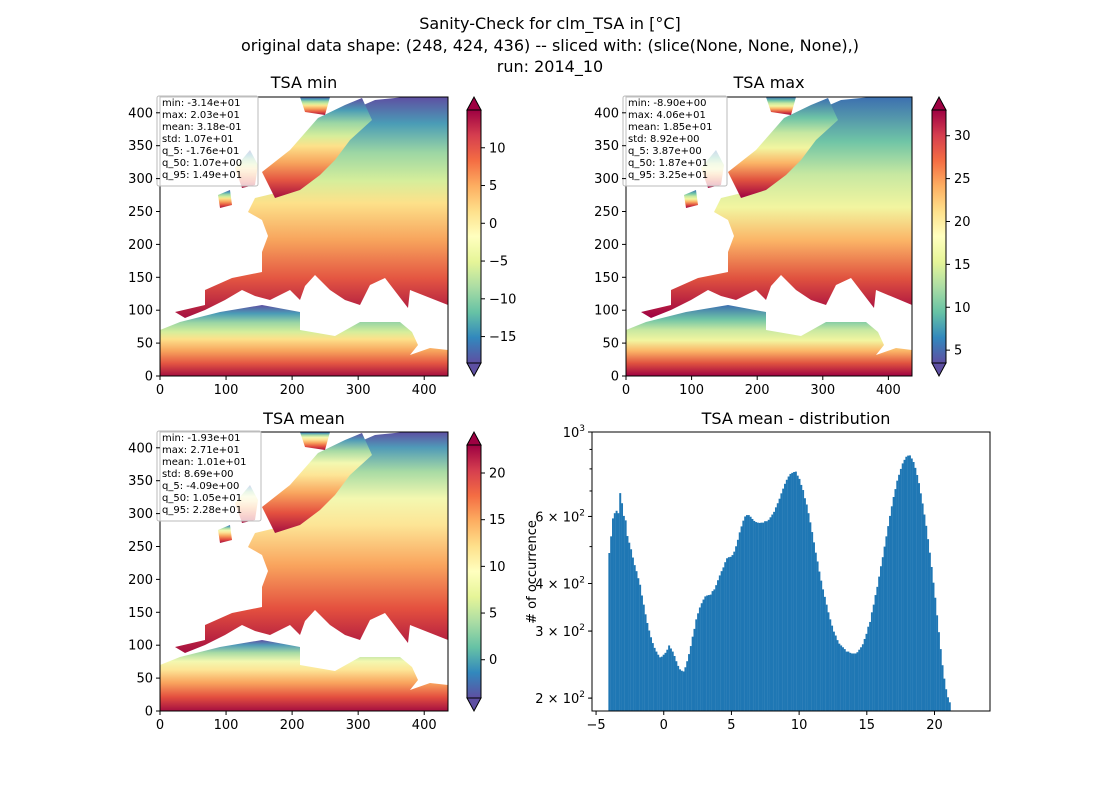 The width and height of the screenshot is (1100, 800). I want to click on y-tick-label: 50, so click(610, 344).